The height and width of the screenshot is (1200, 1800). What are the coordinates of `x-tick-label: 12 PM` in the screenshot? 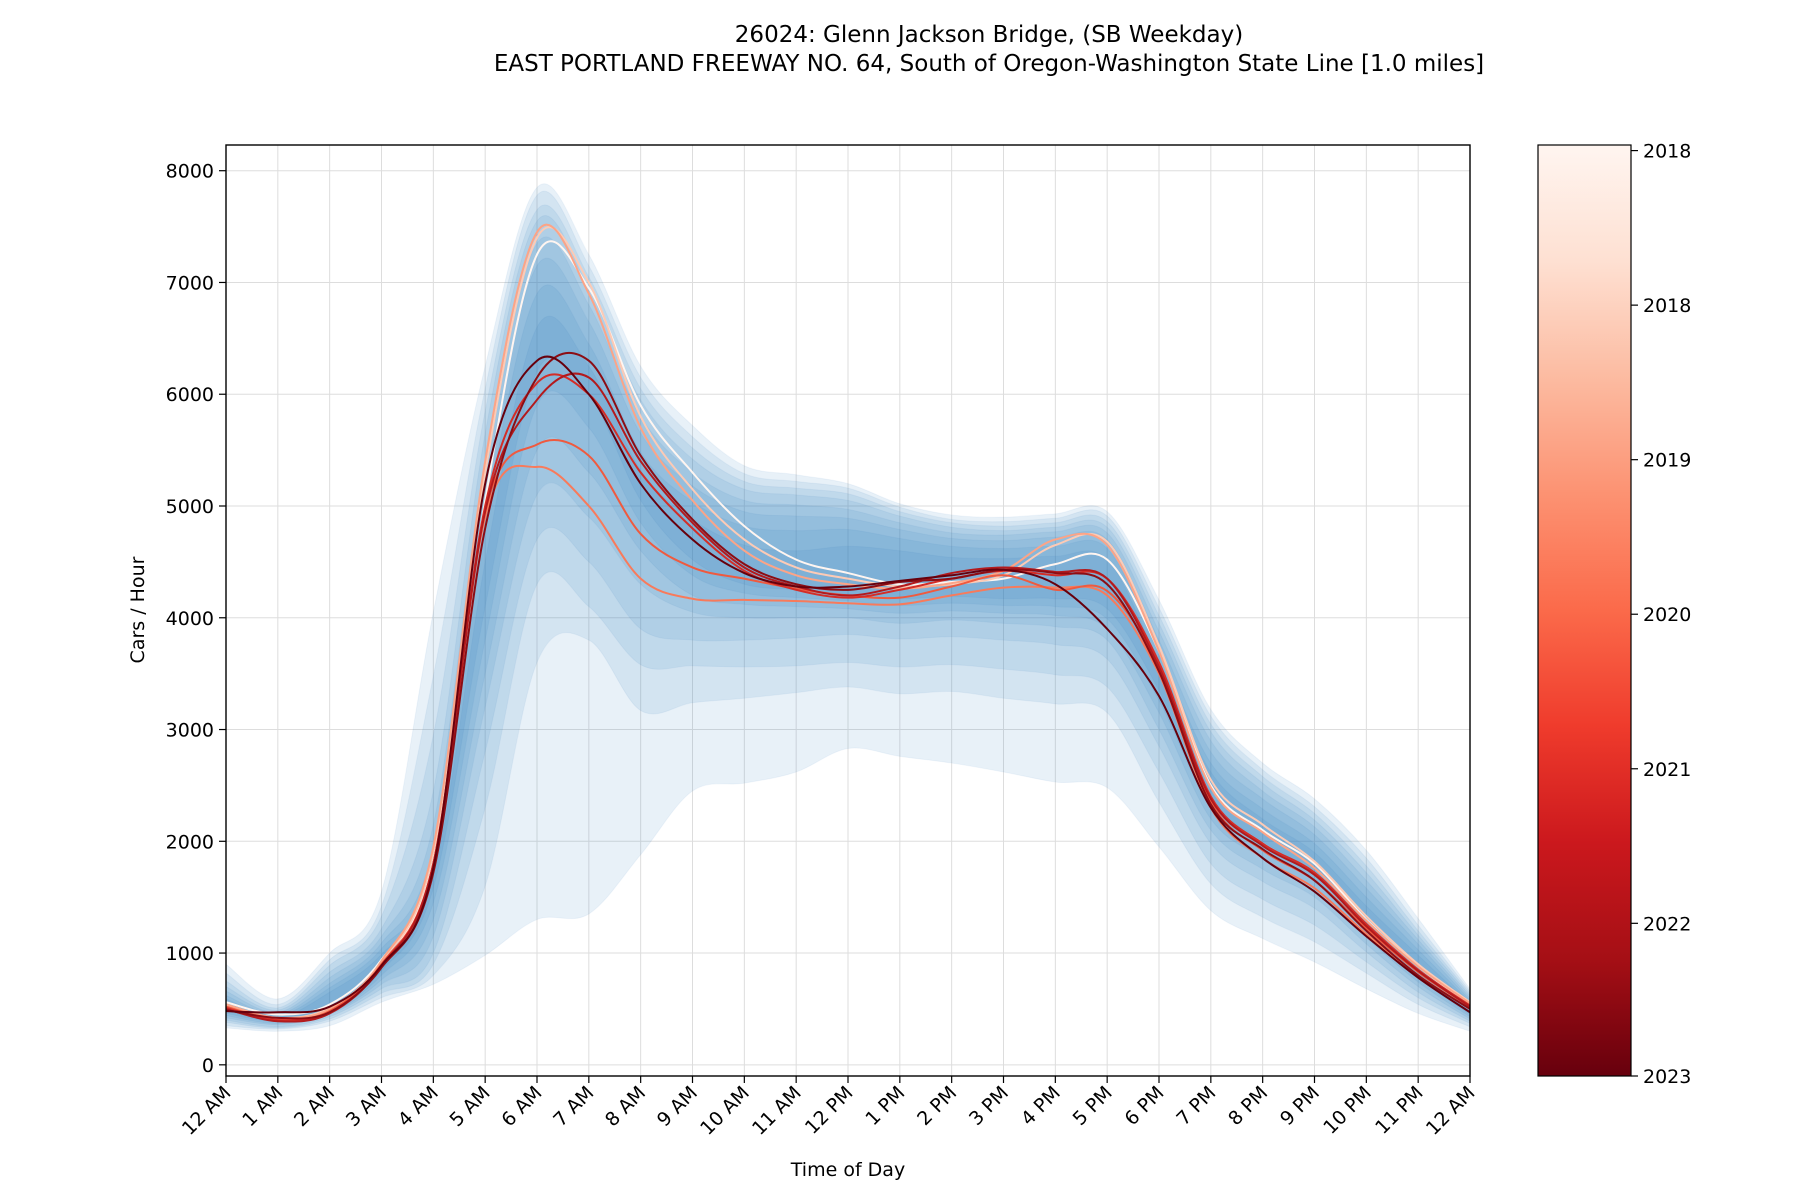 It's located at (829, 1110).